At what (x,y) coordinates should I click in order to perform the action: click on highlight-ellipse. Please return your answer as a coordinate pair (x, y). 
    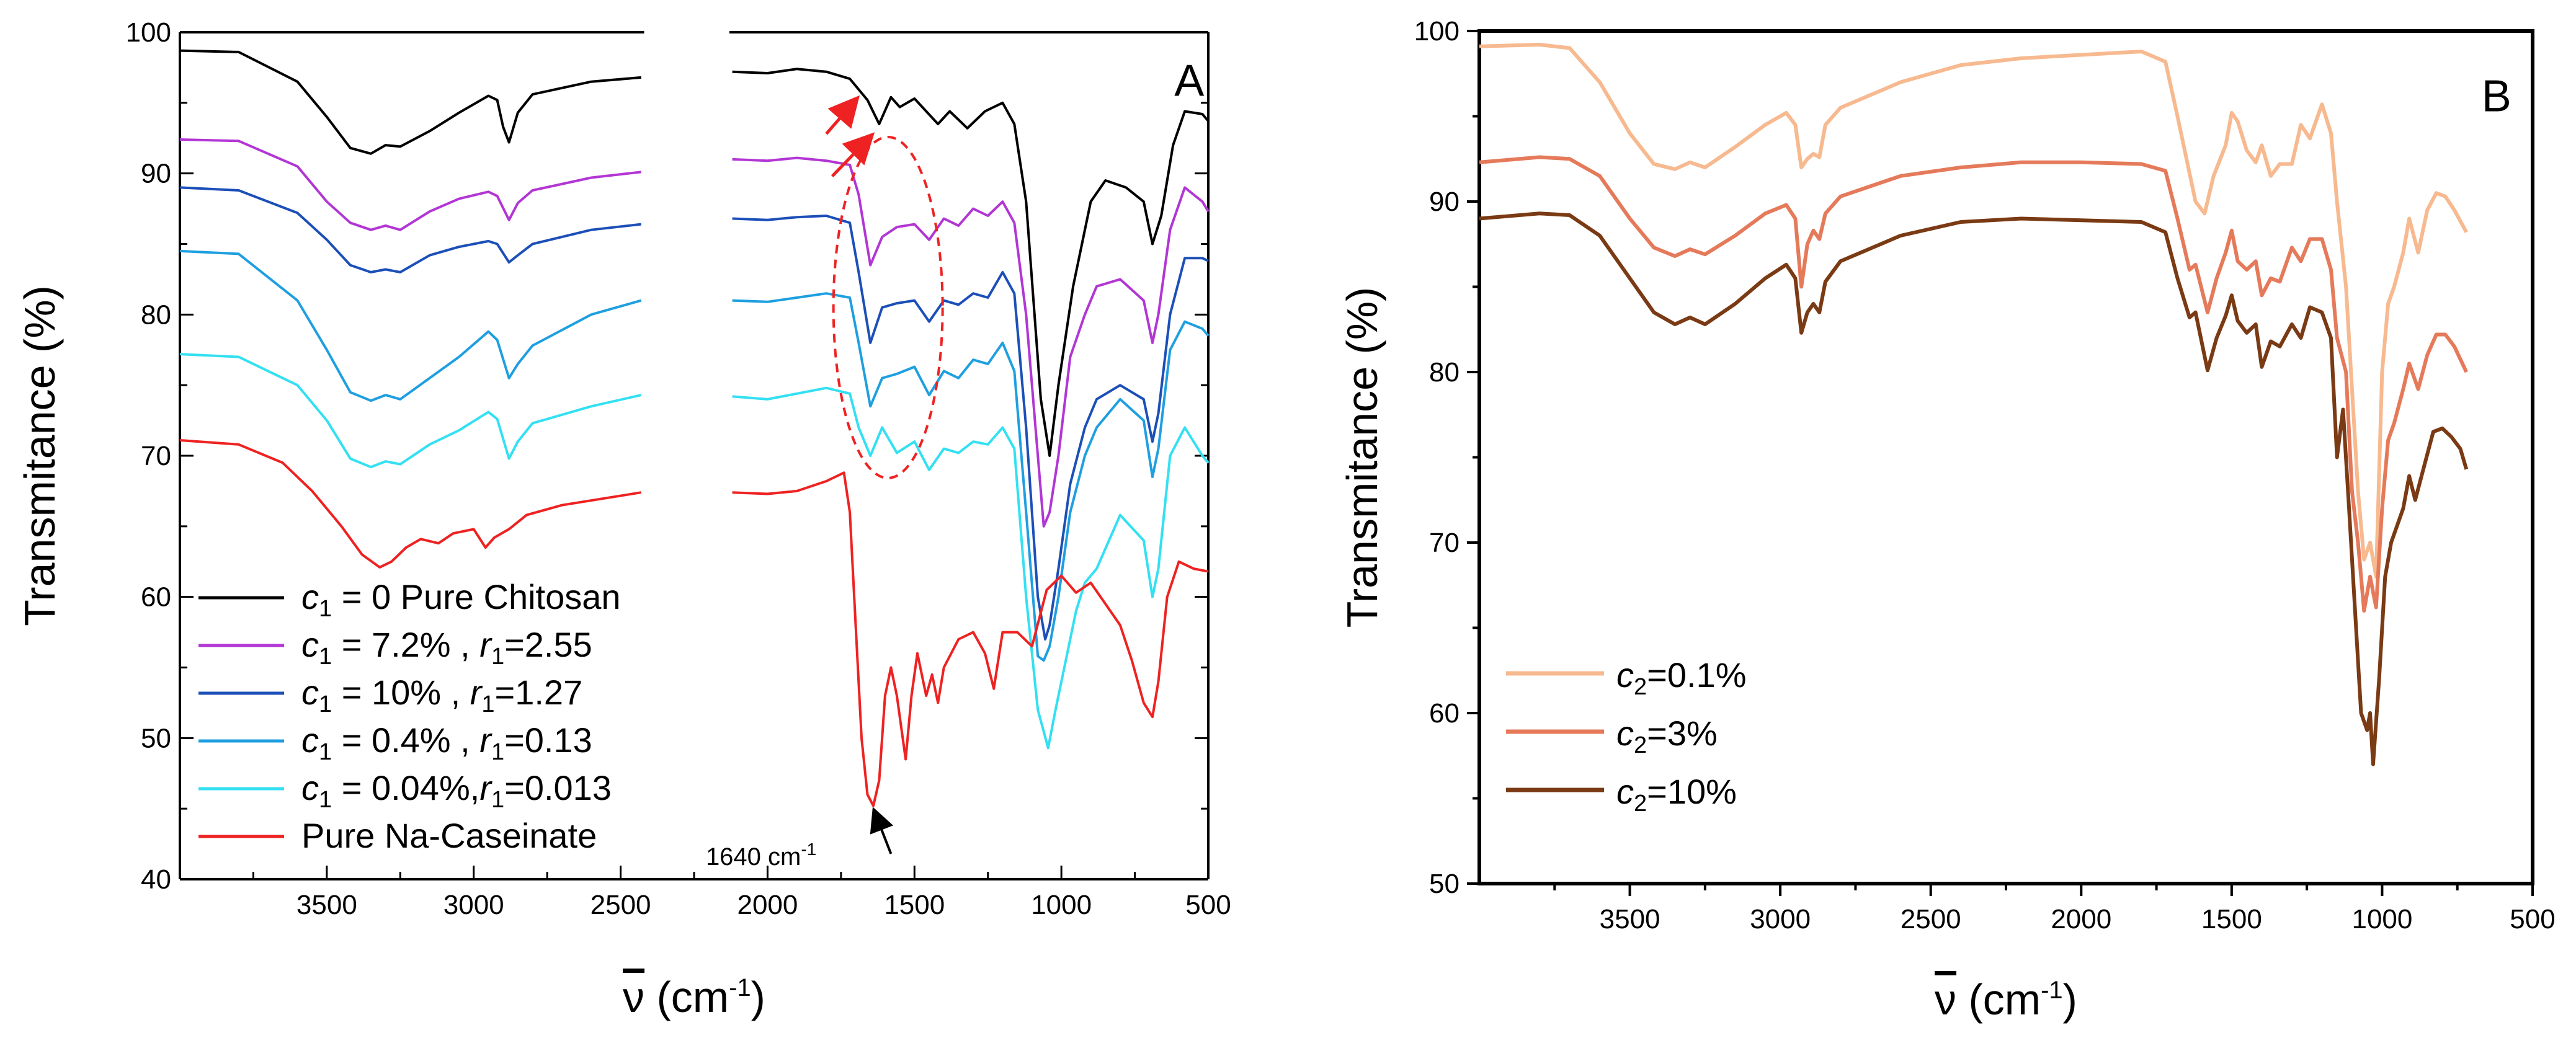
    Looking at the image, I should click on (888, 307).